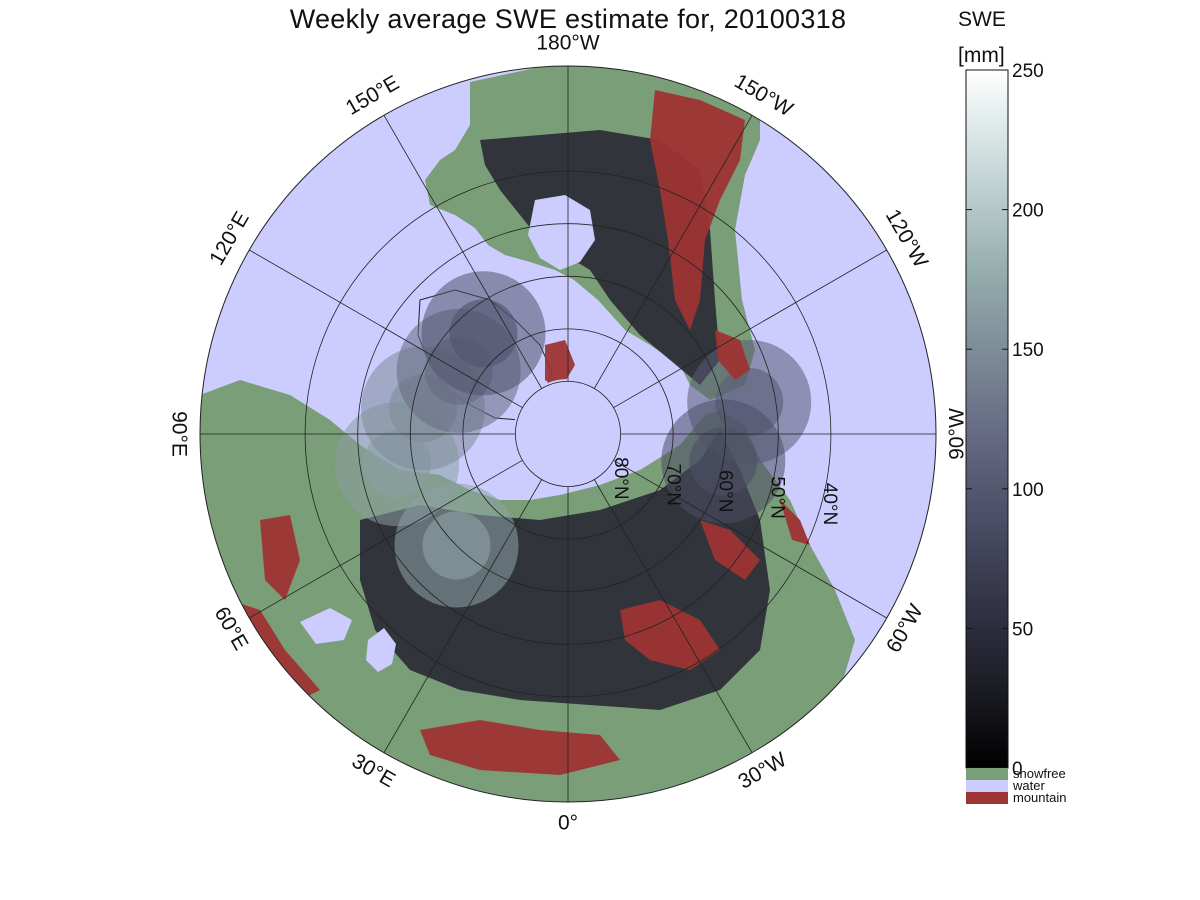 This screenshot has height=900, width=1200. I want to click on lon-label: 180°W, so click(567, 43).